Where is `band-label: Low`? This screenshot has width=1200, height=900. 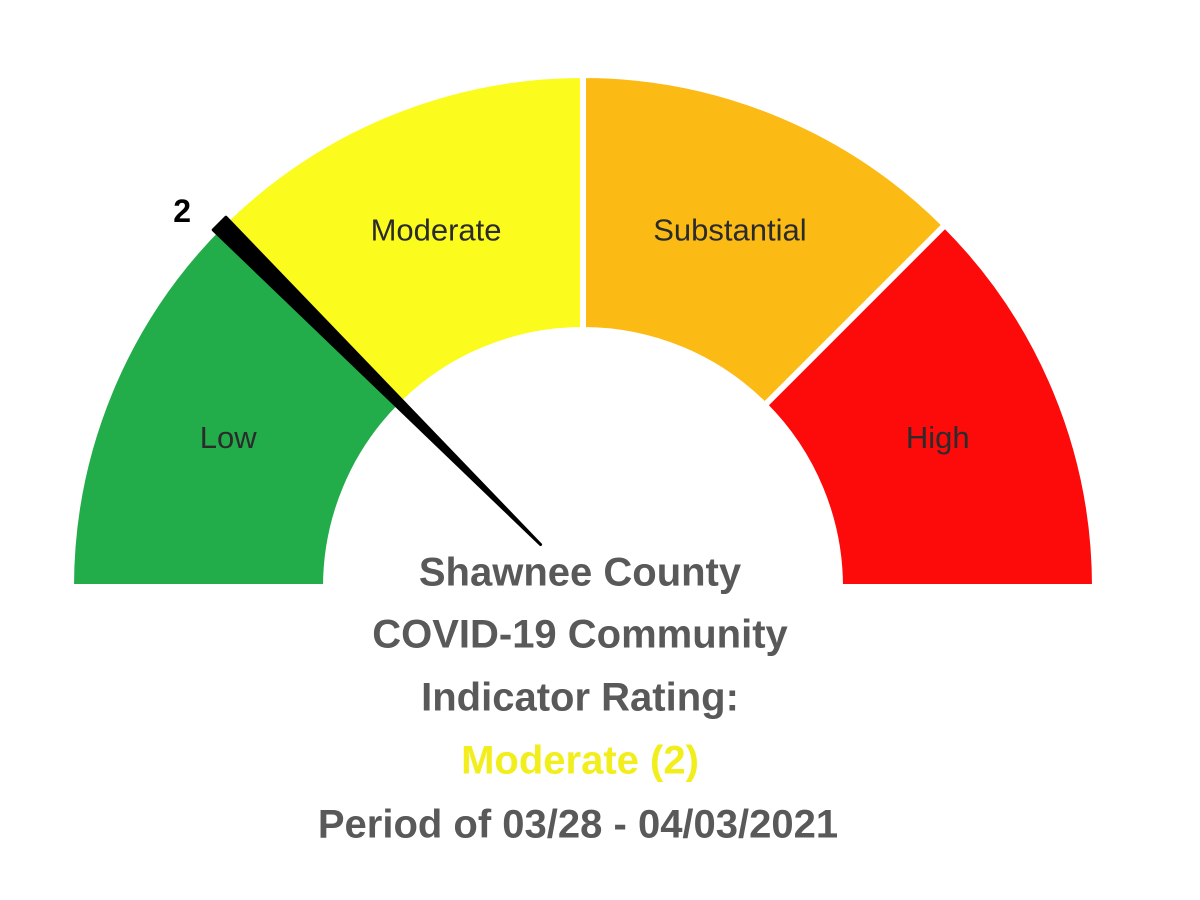
band-label: Low is located at coordinates (228, 437).